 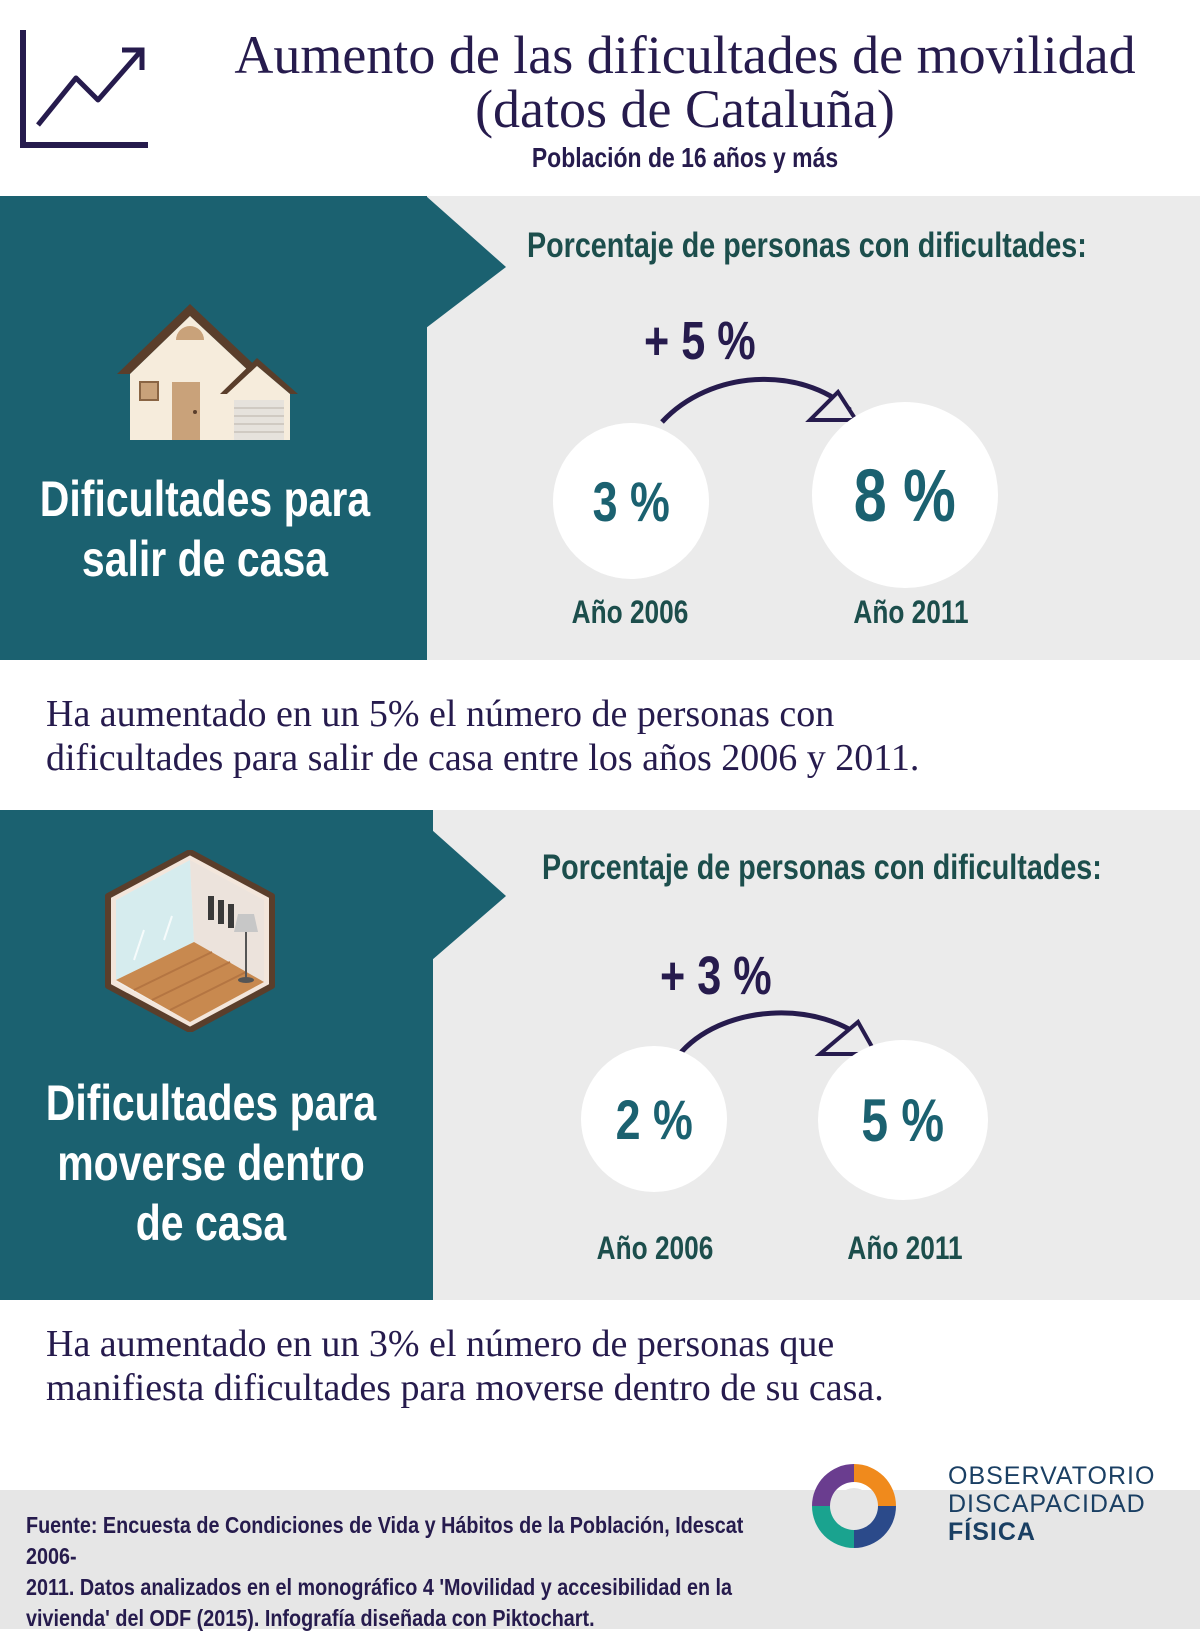 I want to click on section2-circle-2011: 5 %, so click(x=903, y=1120).